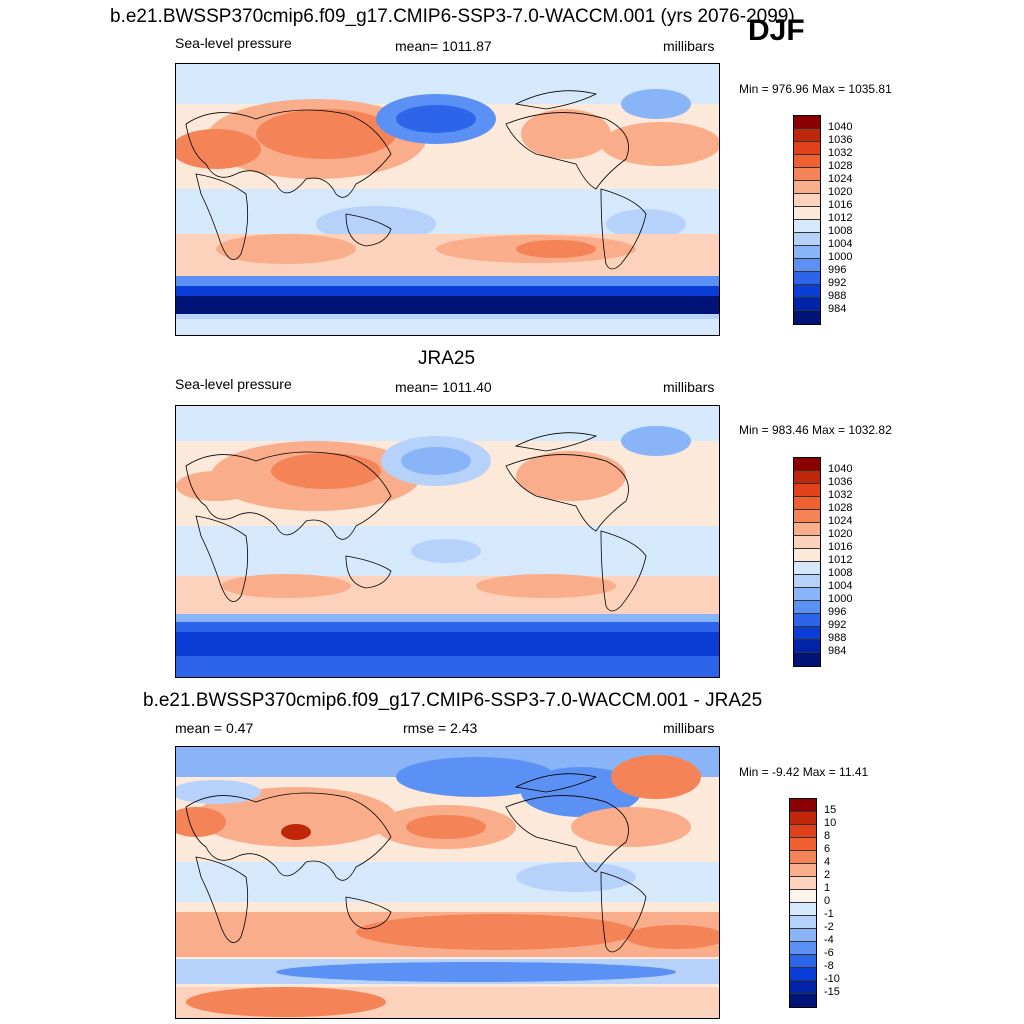 This screenshot has height=1024, width=1024. I want to click on panel3-colorbar-label: -4, so click(829, 940).